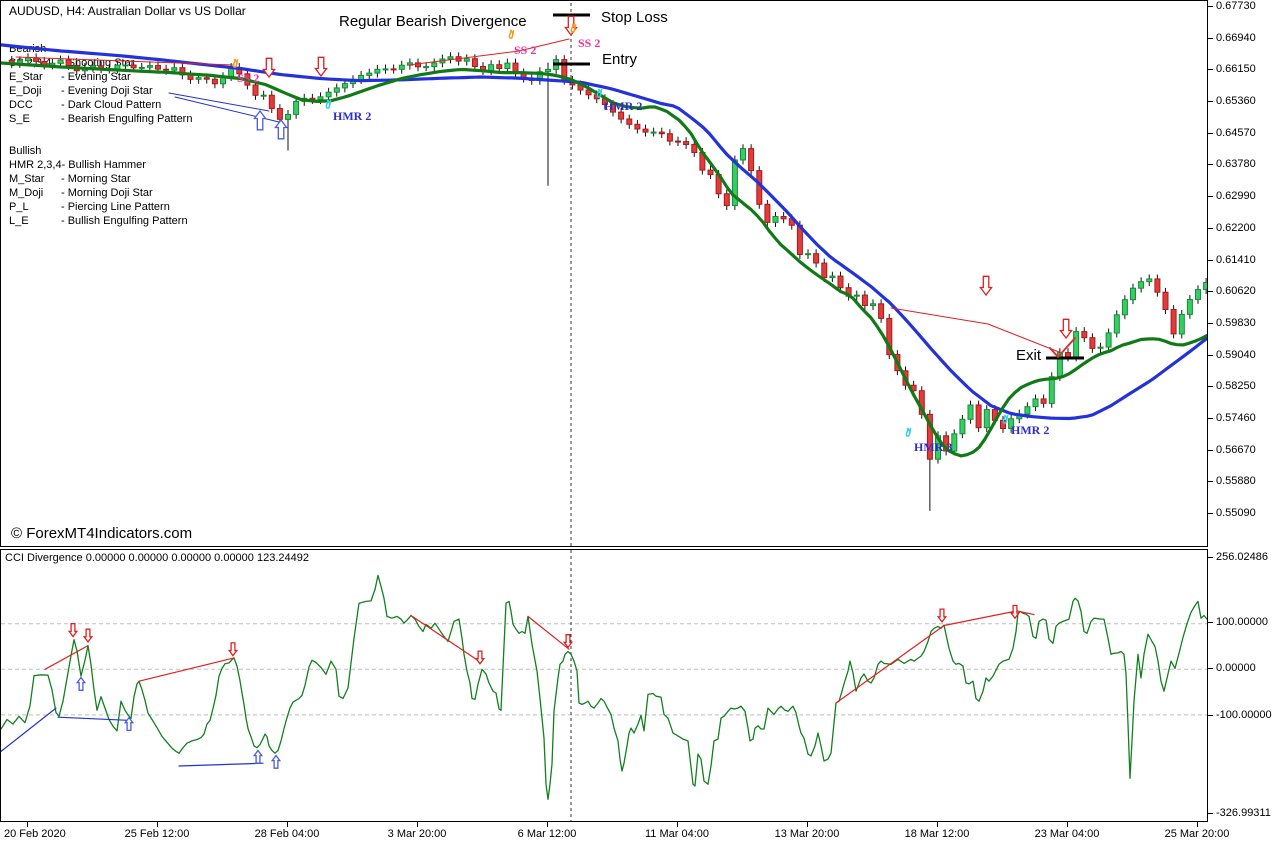 The image size is (1276, 848). Describe the element at coordinates (589, 43) in the screenshot. I see `shooting-star-label: SS 2` at that location.